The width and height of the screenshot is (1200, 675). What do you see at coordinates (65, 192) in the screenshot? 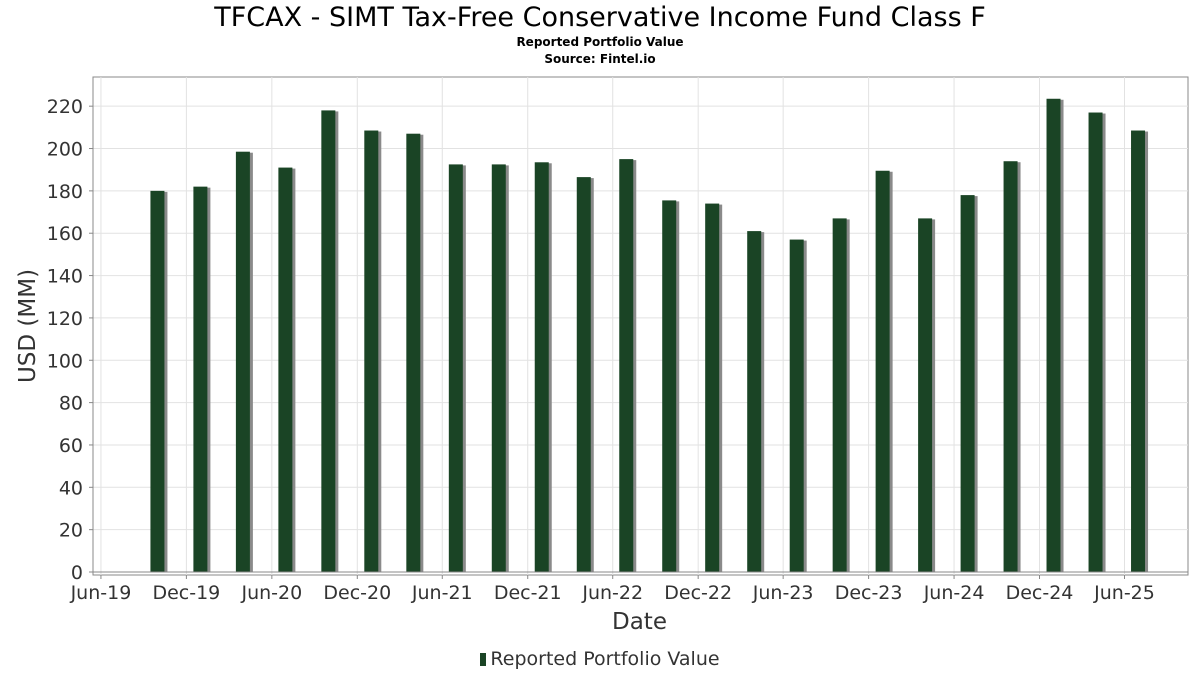
I see `y-tick-label: 180` at bounding box center [65, 192].